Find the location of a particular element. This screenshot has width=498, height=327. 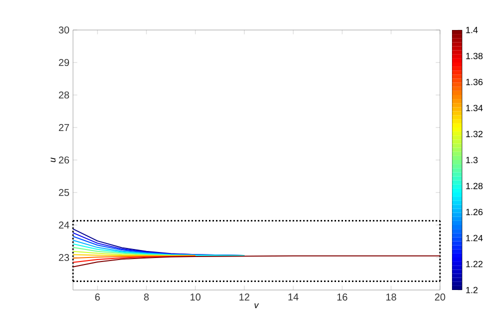

x-tick-label: 12 is located at coordinates (245, 297).